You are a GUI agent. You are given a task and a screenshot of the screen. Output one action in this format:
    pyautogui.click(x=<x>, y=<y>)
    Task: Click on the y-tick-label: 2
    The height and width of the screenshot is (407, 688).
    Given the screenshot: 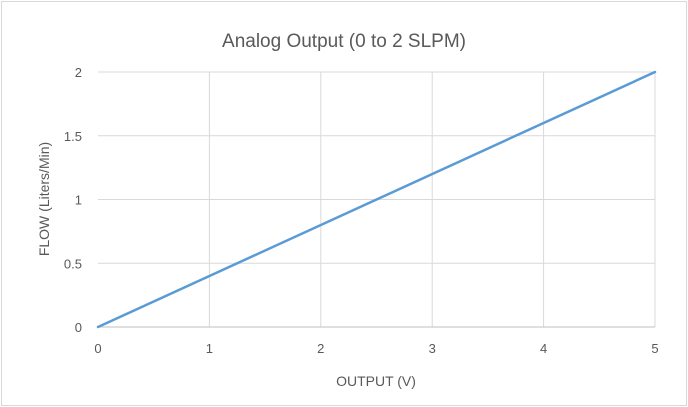 What is the action you would take?
    pyautogui.click(x=78, y=72)
    